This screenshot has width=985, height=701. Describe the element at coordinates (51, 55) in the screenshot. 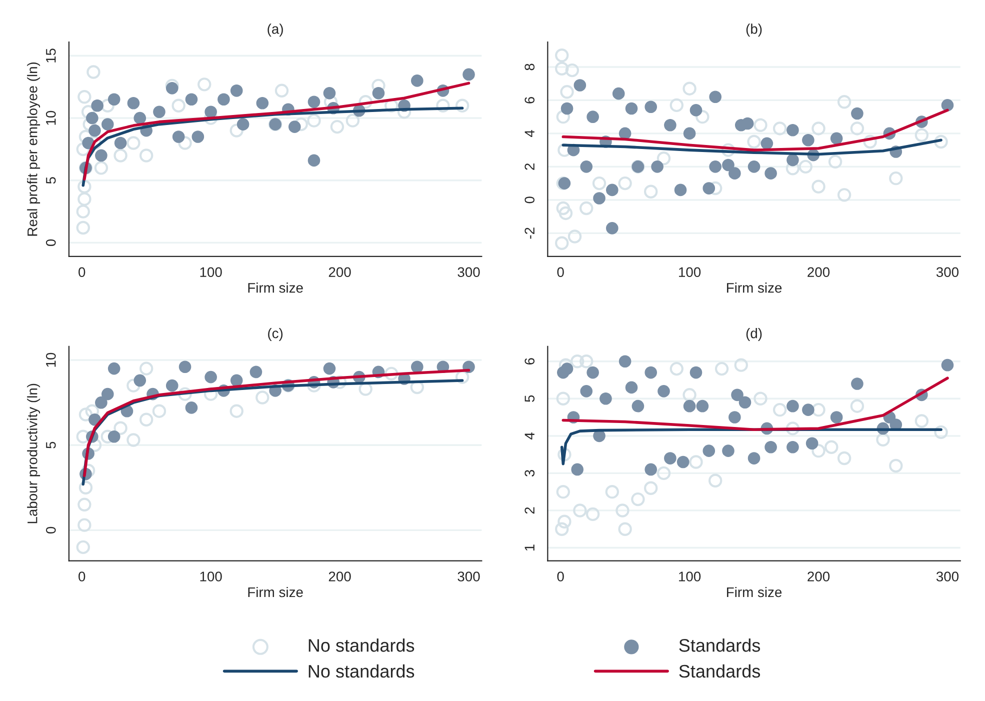

I see `y-tick-label: 15` at that location.